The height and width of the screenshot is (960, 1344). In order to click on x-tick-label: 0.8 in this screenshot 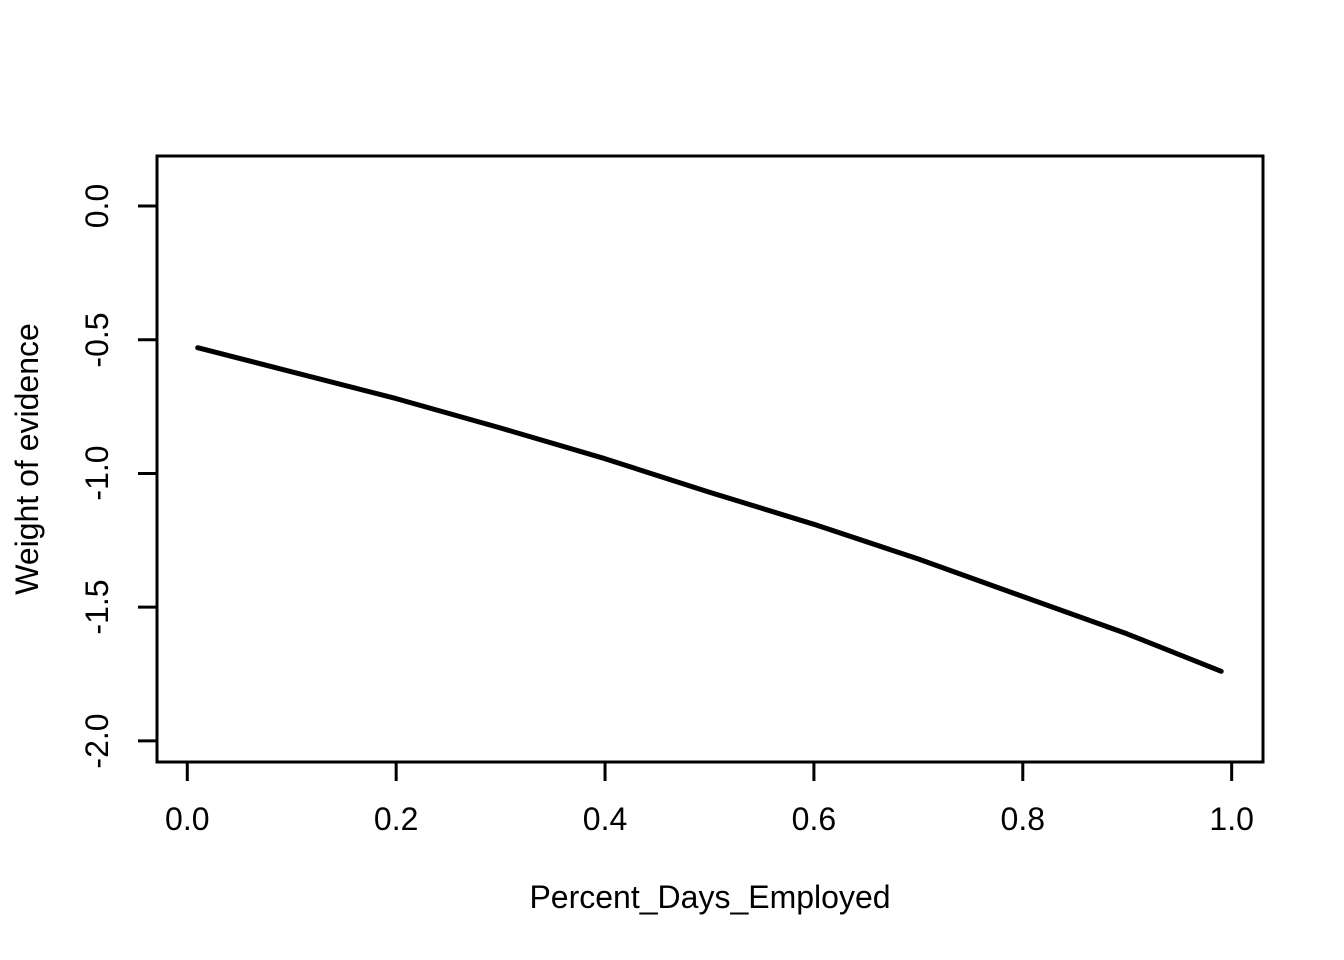, I will do `click(1023, 819)`.